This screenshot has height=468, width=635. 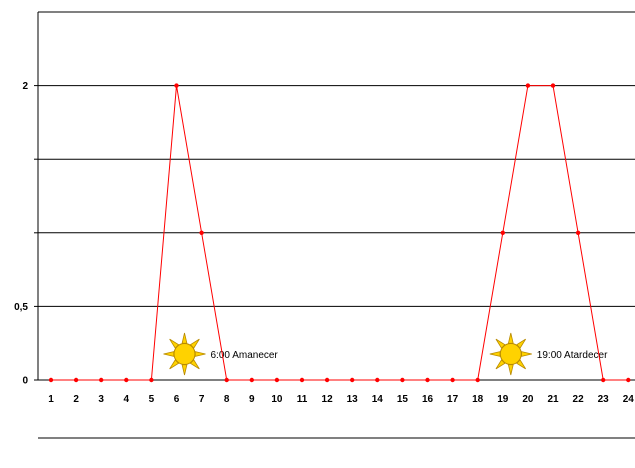 What do you see at coordinates (341, 399) in the screenshot?
I see `x-tick-labels: 1 2 3 4 5 6 7 8 9 10 11 12 13 14 15 16 17 18 19 20 21 22 23 24` at bounding box center [341, 399].